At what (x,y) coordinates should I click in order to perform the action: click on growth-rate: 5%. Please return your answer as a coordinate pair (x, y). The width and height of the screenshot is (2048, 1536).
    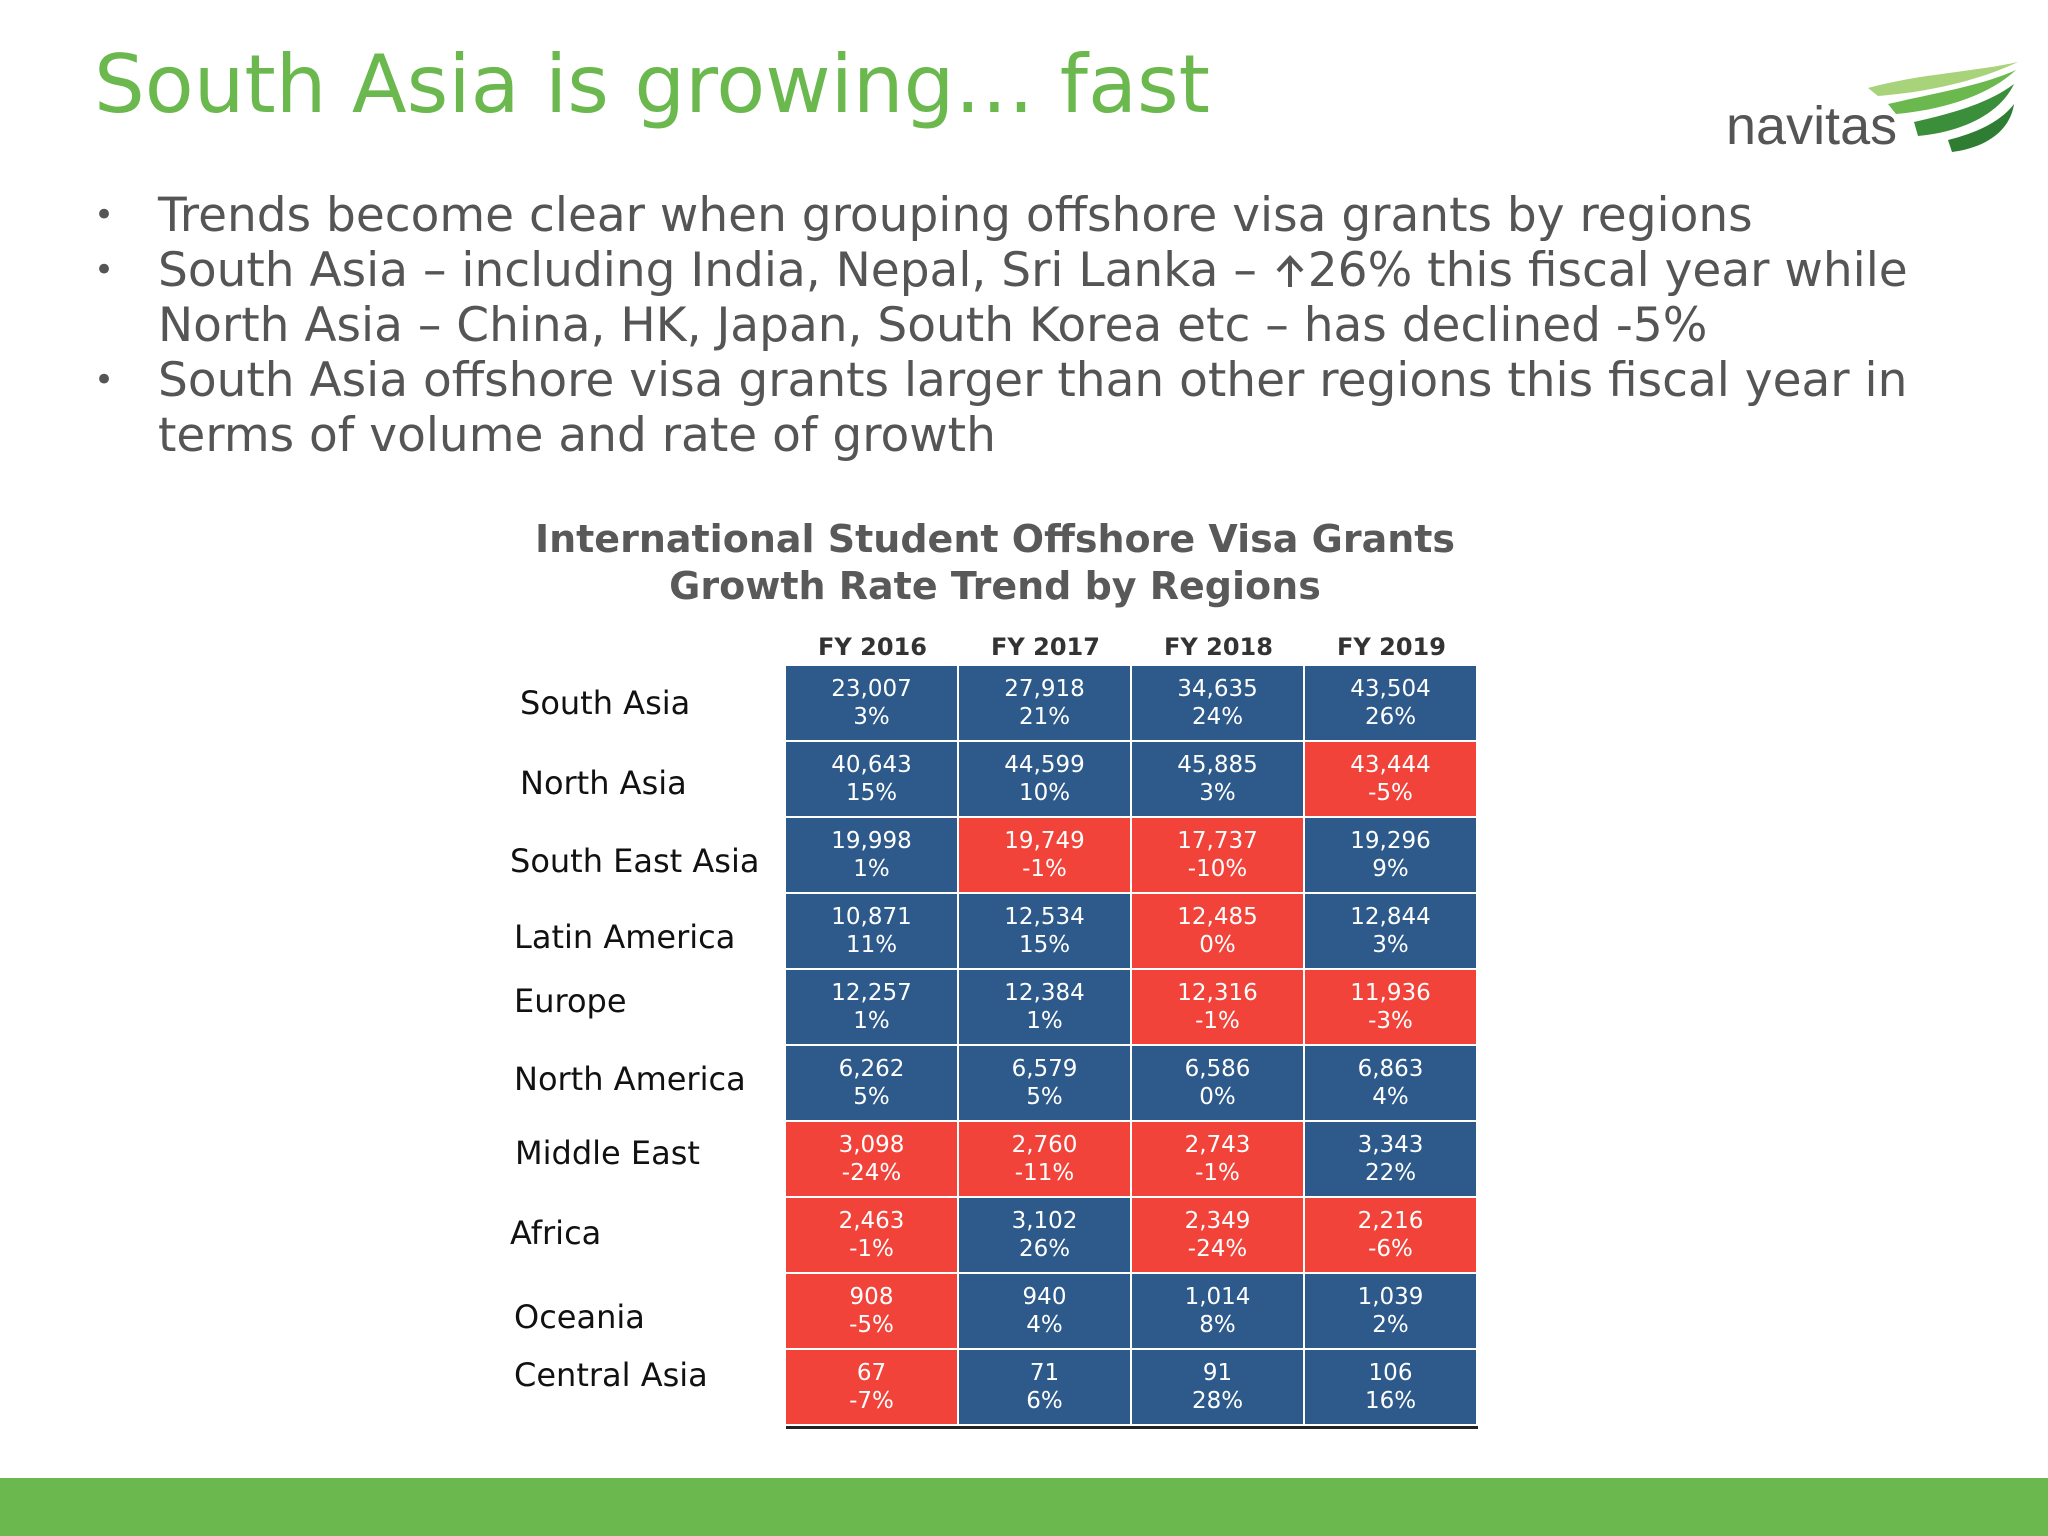
    Looking at the image, I should click on (1044, 1097).